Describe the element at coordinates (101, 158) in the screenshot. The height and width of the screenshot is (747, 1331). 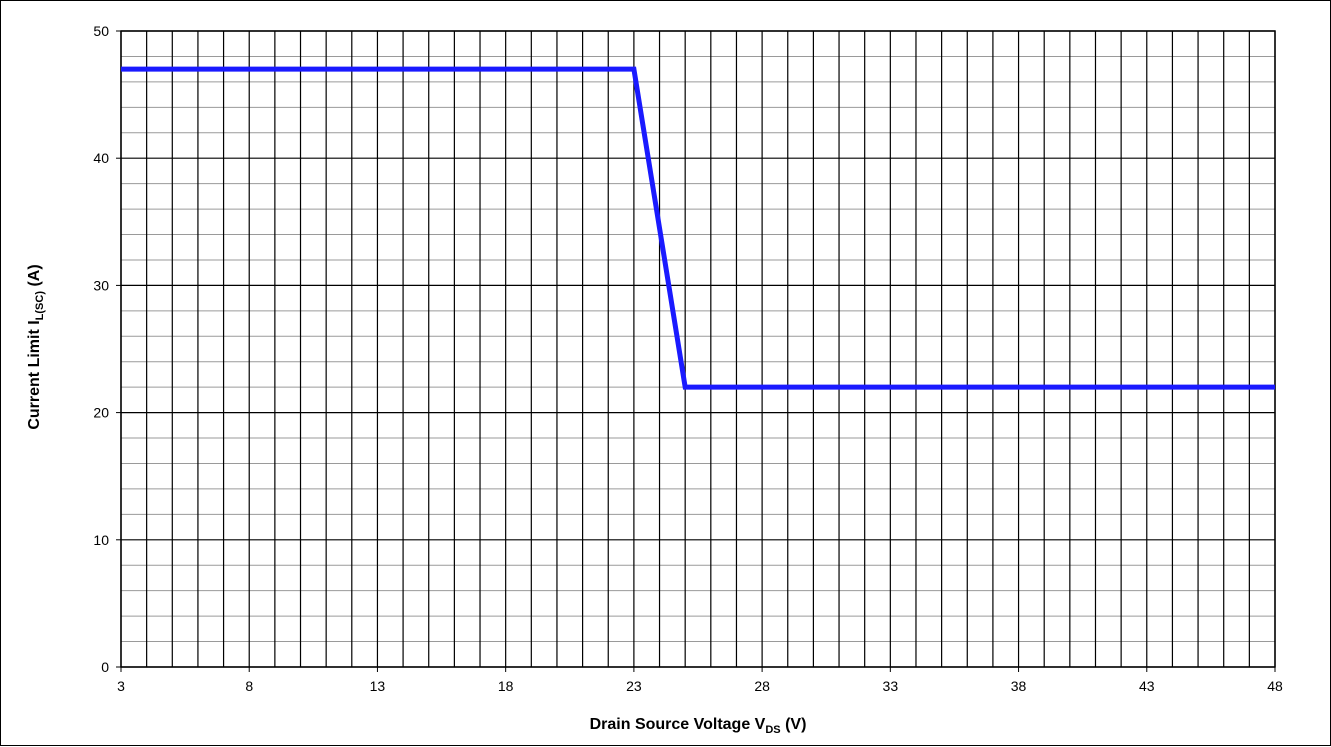
I see `y-tick-label: 40` at that location.